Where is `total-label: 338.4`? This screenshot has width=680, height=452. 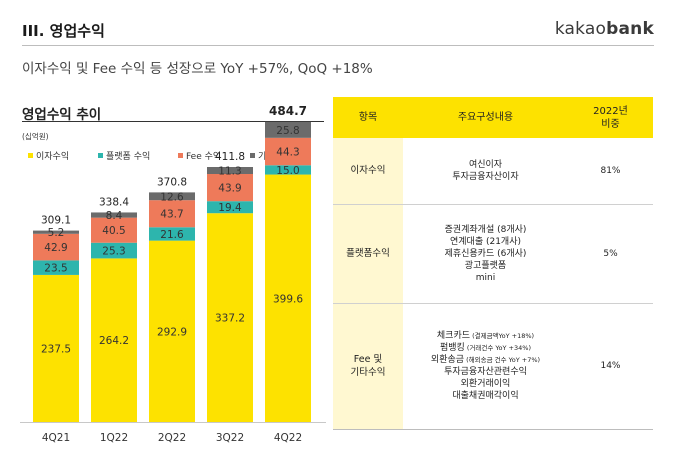 total-label: 338.4 is located at coordinates (114, 202).